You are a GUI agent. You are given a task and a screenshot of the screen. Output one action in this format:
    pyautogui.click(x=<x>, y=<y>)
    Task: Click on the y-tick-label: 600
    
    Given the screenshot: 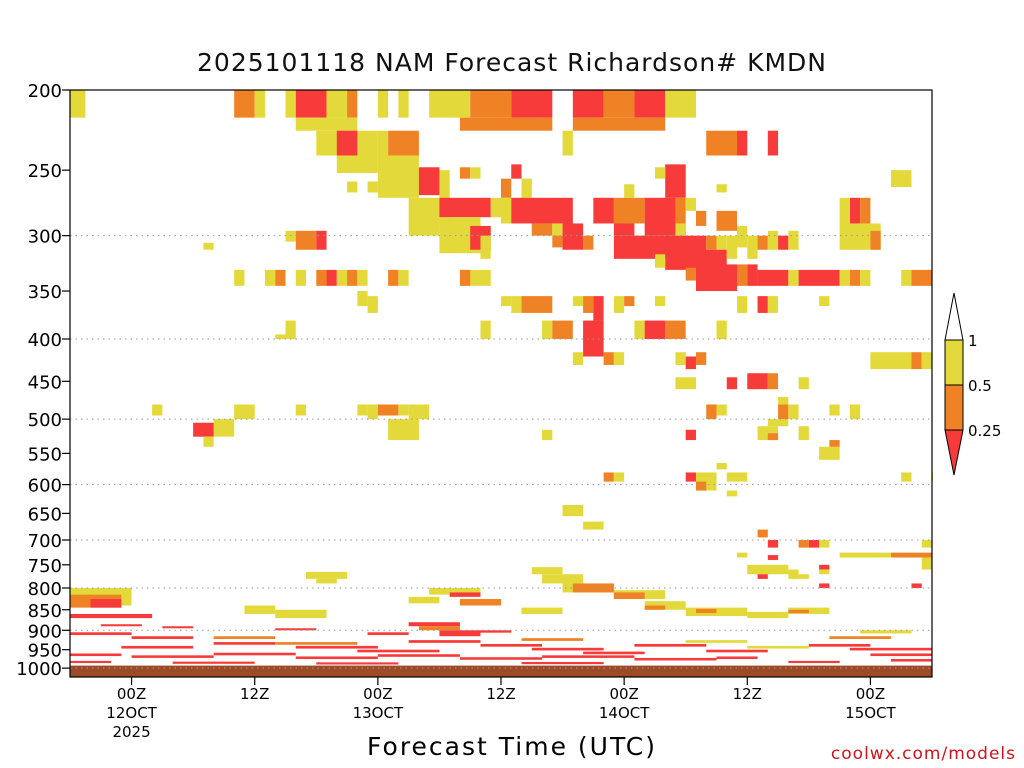 What is the action you would take?
    pyautogui.click(x=45, y=486)
    